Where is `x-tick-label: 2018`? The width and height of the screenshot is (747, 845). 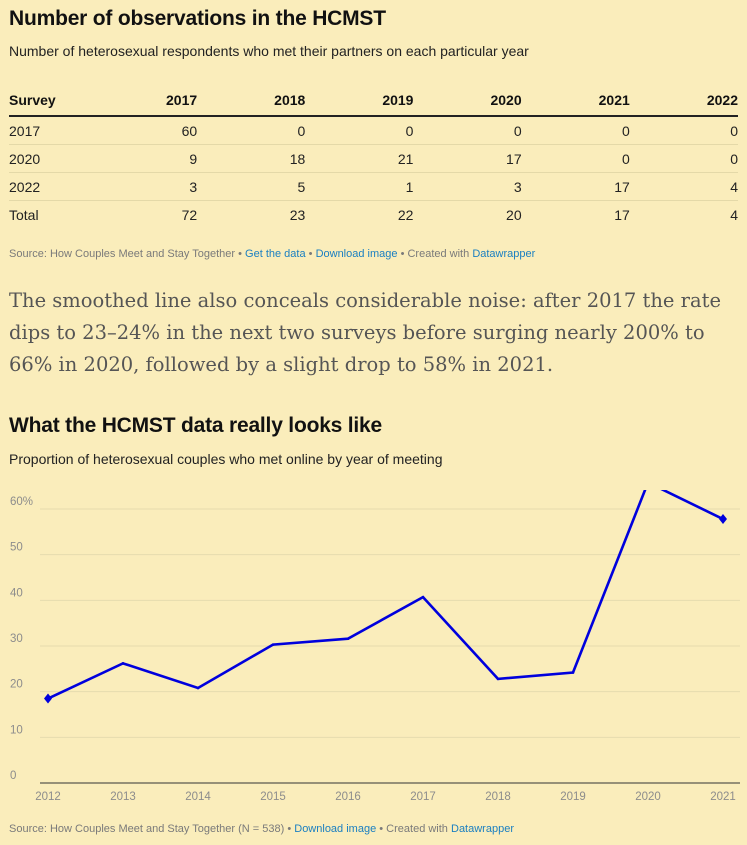
x-tick-label: 2018 is located at coordinates (498, 797).